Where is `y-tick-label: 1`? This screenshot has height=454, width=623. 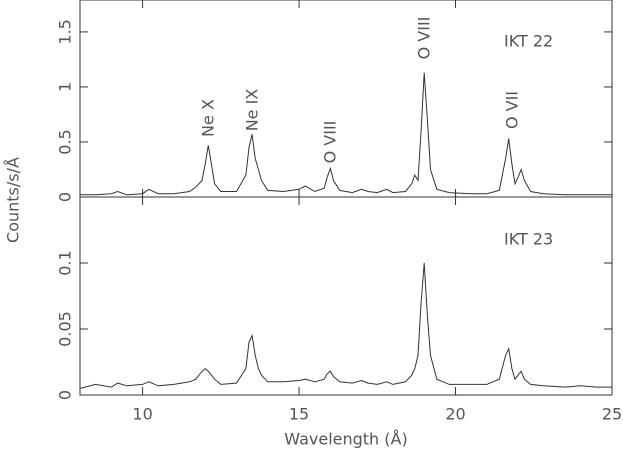 y-tick-label: 1 is located at coordinates (65, 87).